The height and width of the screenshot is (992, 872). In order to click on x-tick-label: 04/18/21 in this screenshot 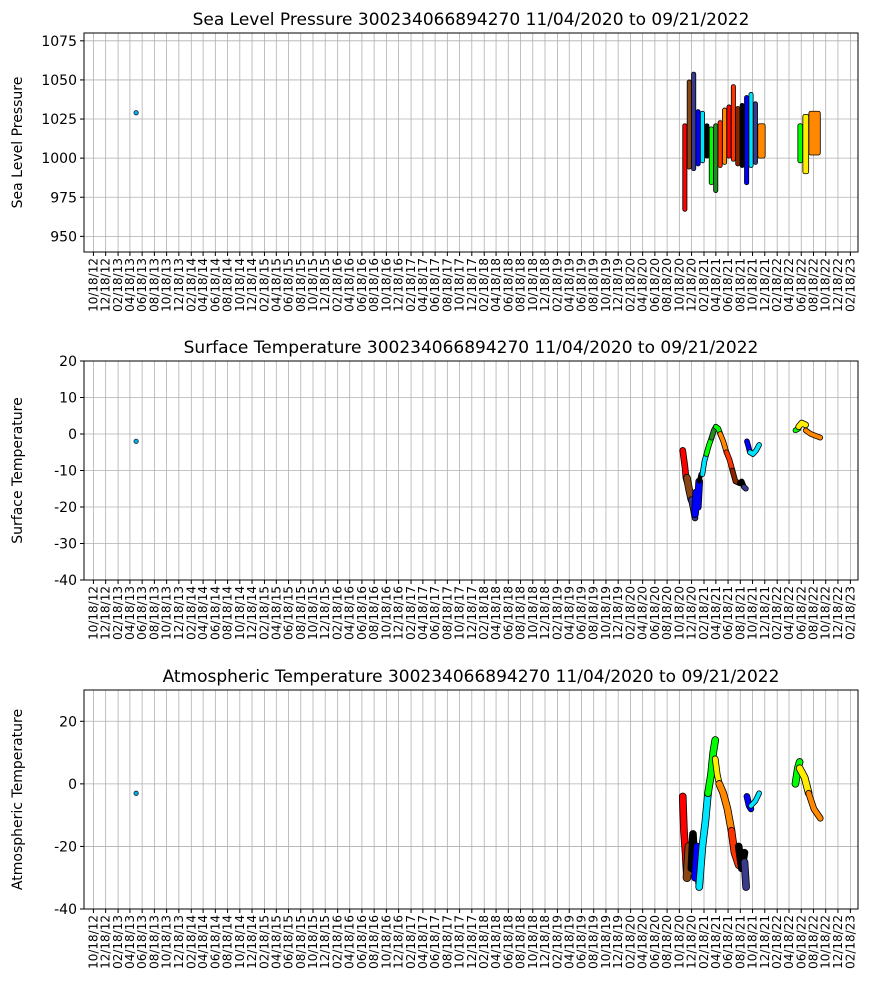, I will do `click(716, 942)`.